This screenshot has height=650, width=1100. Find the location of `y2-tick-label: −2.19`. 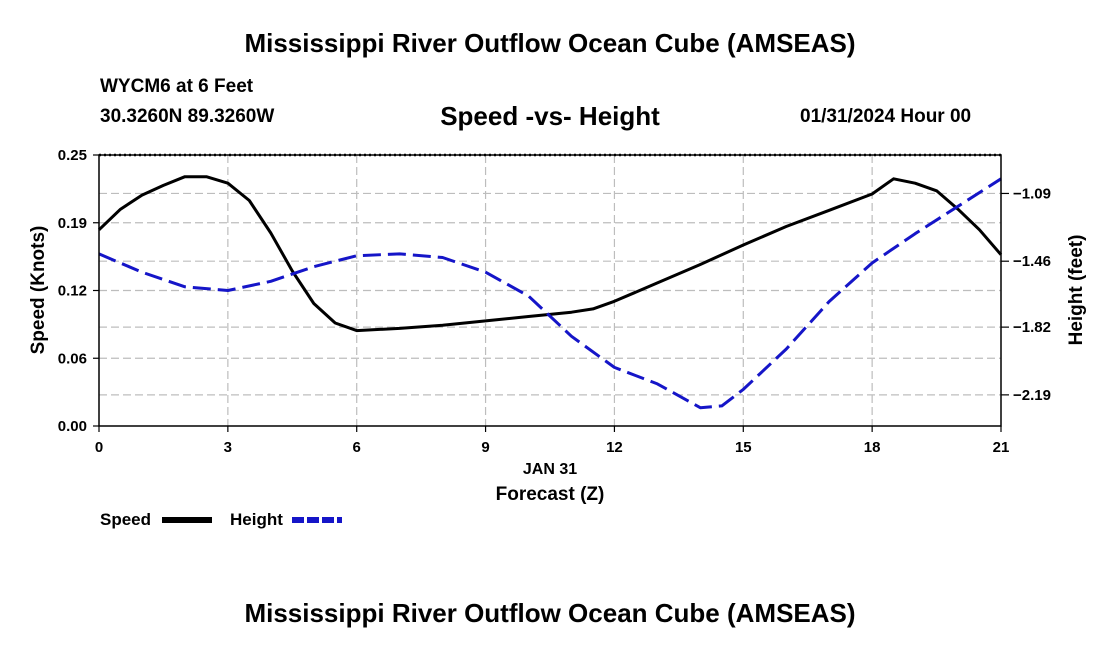

y2-tick-label: −2.19 is located at coordinates (1032, 395).